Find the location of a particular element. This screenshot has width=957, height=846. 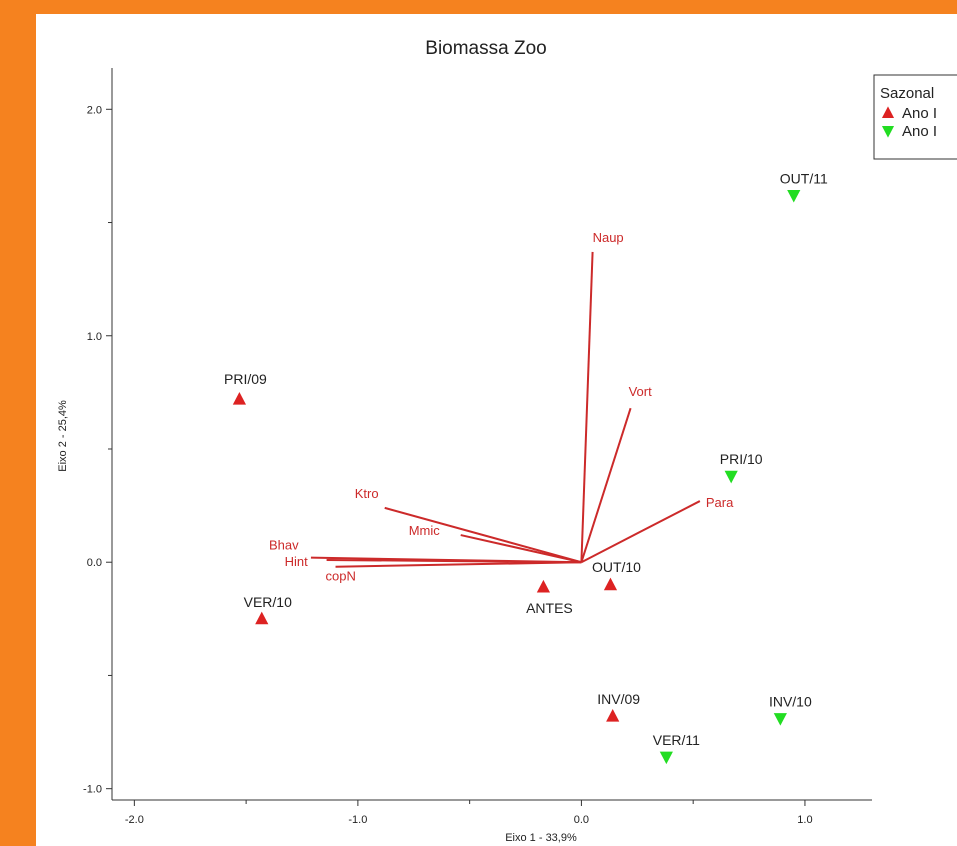

vector-para is located at coordinates (640, 532).